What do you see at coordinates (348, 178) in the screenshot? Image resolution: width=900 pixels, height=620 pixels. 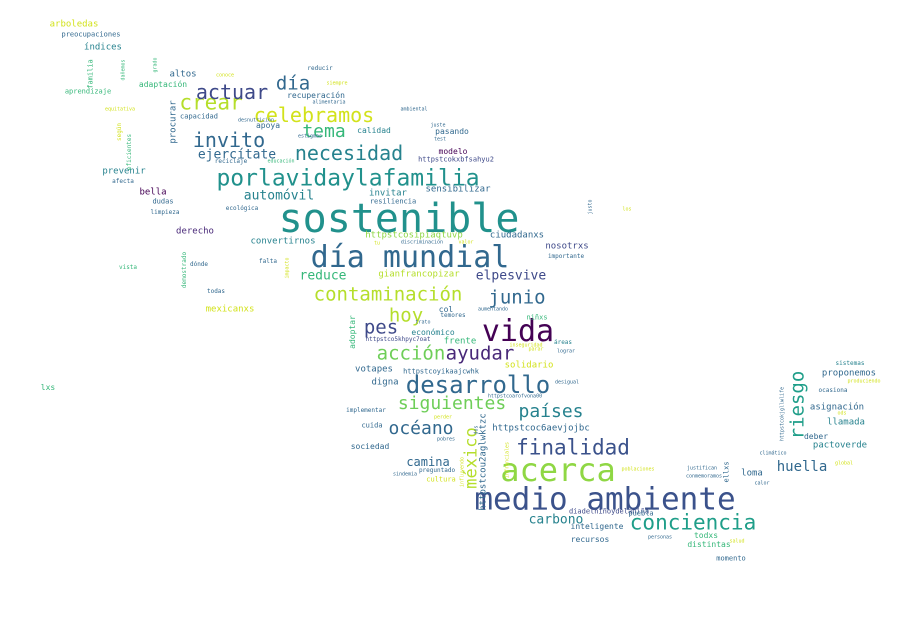 I see `word-porlavidaylafamilia: porlavidaylafamilia` at bounding box center [348, 178].